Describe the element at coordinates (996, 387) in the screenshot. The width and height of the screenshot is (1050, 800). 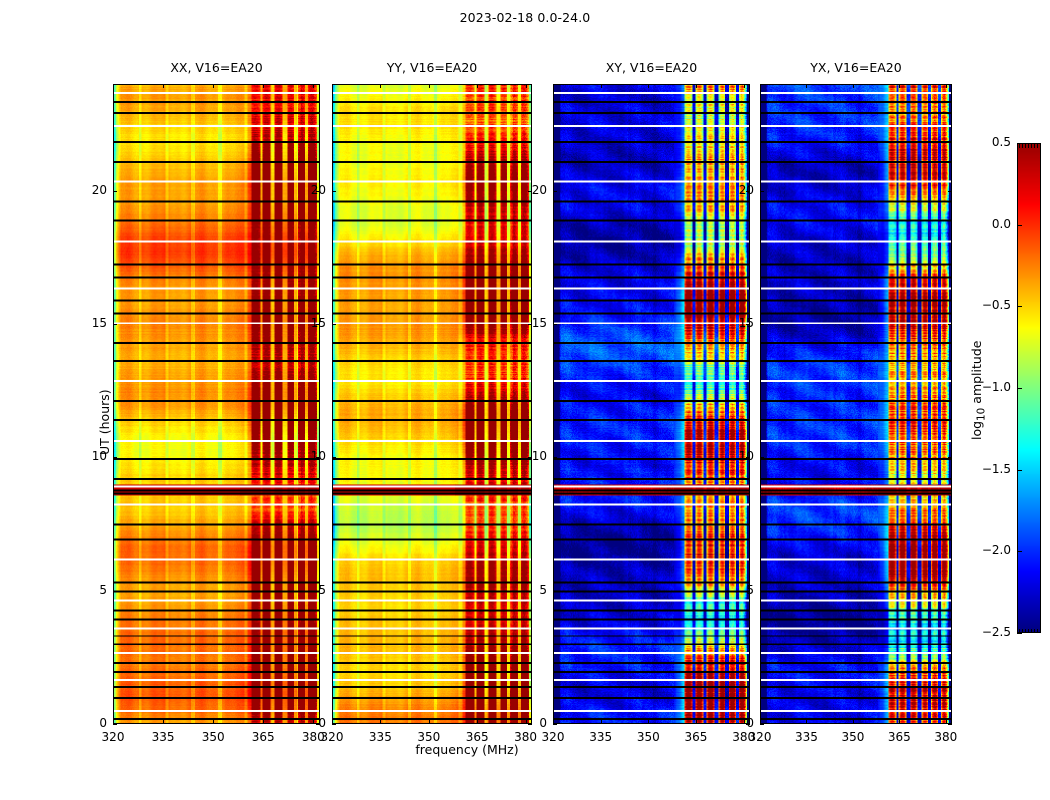
I see `colorbar-tick-label: −1.0` at that location.